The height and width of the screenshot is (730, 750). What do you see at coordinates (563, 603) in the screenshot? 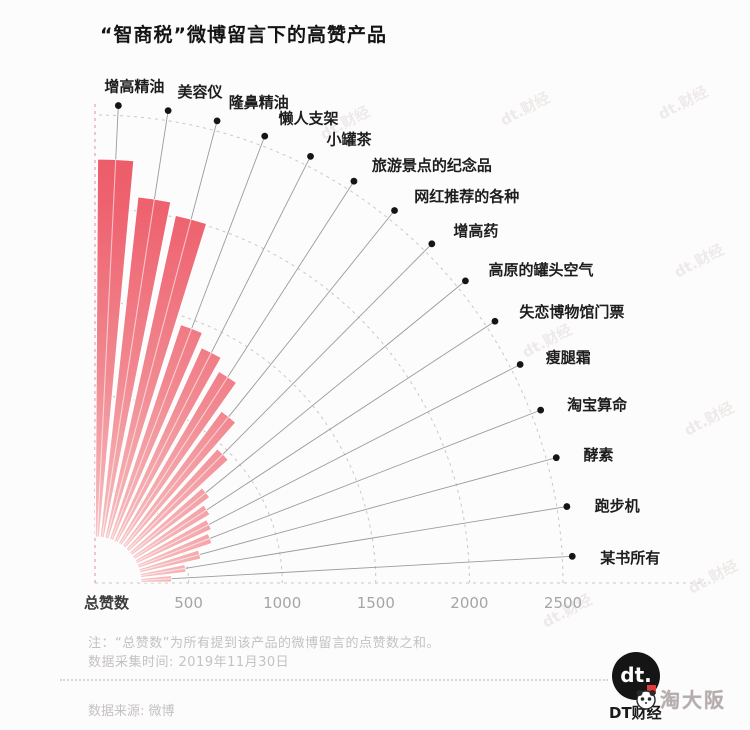
I see `tick-label-2500: 2500` at bounding box center [563, 603].